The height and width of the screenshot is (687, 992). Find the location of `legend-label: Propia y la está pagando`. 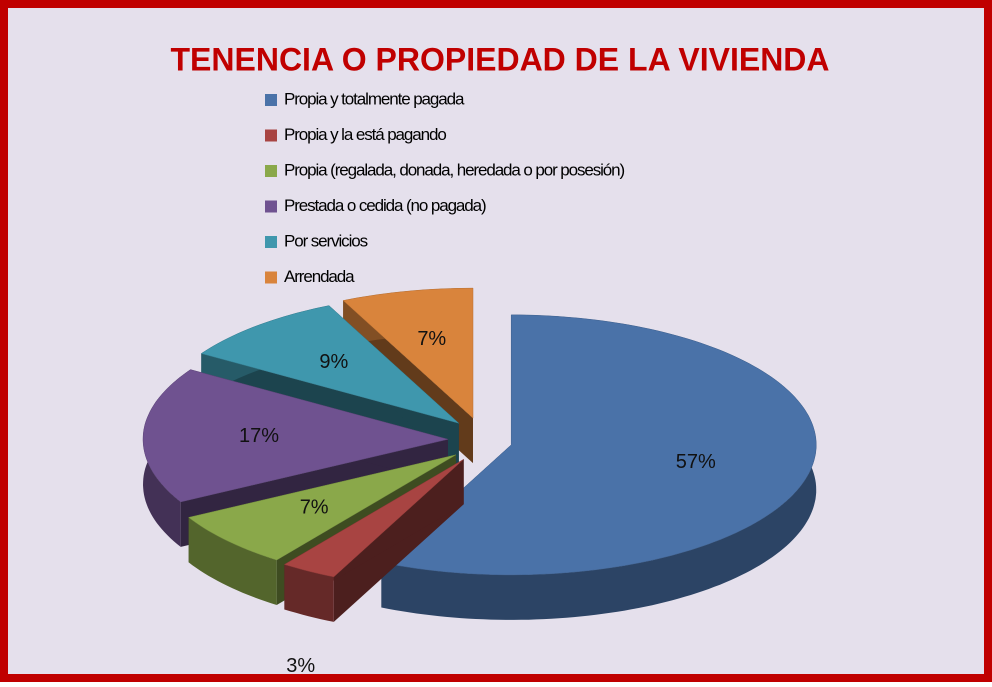

legend-label: Propia y la está pagando is located at coordinates (365, 134).